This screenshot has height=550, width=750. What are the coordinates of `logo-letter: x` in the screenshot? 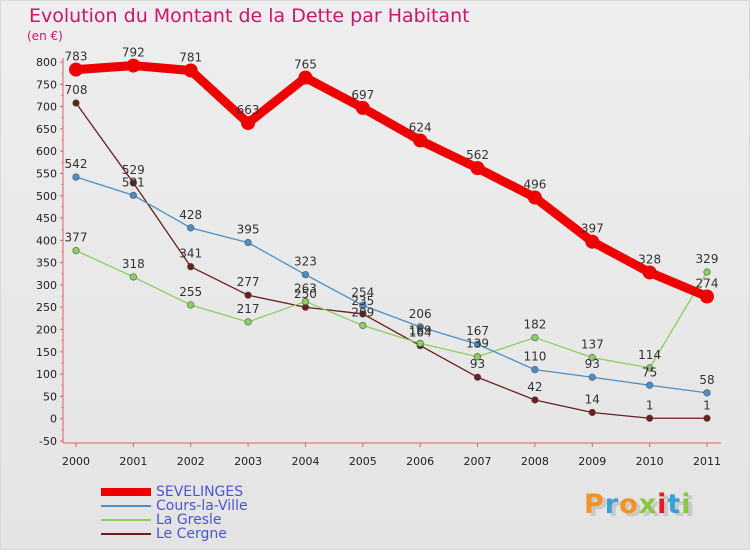 It's located at (648, 504).